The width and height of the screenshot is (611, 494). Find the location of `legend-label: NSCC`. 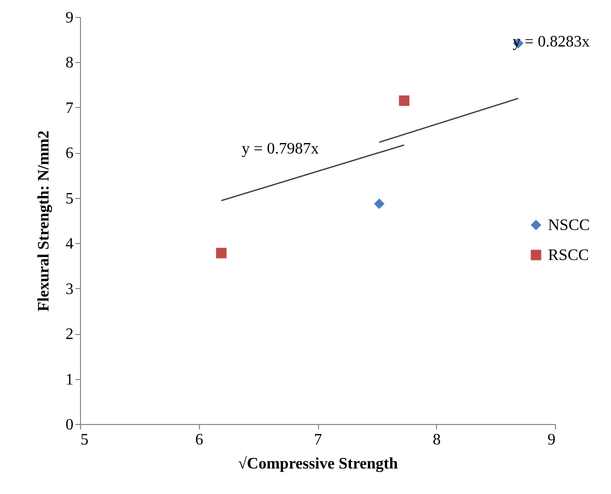

legend-label: NSCC is located at coordinates (569, 225).